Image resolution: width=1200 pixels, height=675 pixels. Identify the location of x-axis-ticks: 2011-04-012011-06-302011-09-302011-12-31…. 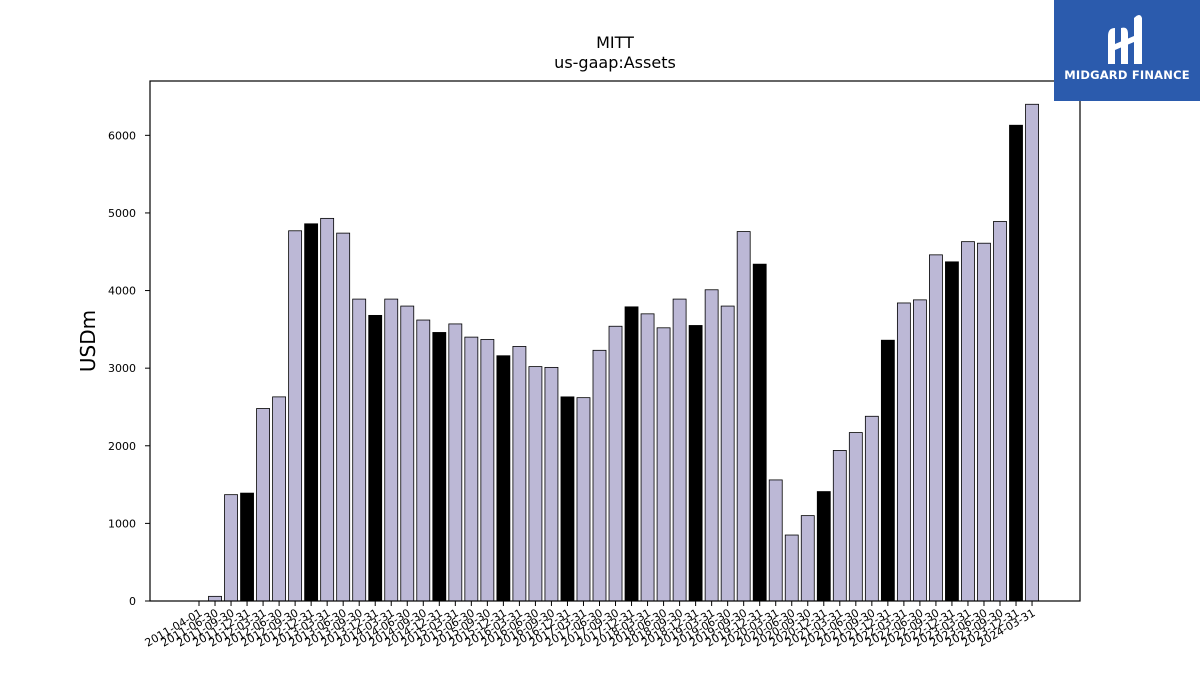
(590, 625).